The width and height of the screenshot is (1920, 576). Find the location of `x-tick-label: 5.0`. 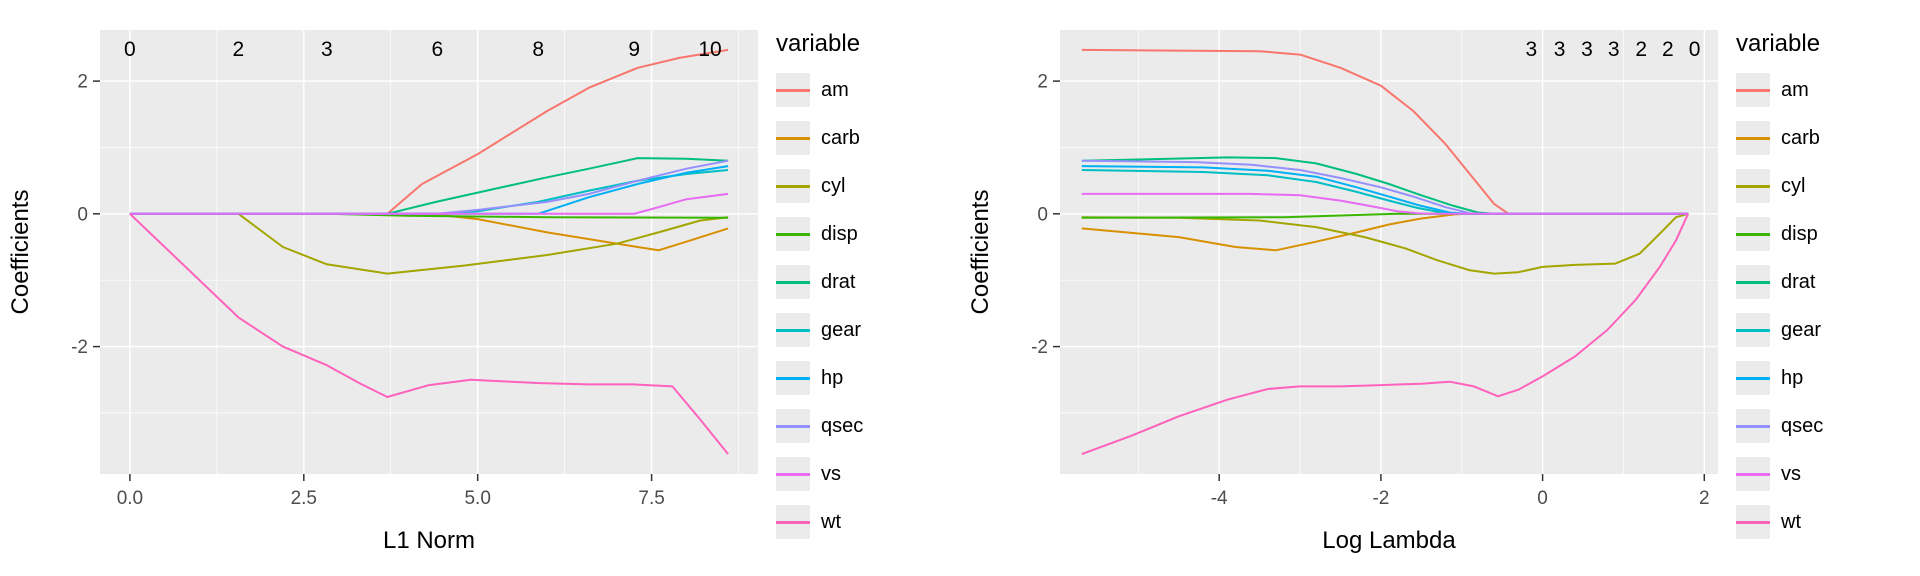

x-tick-label: 5.0 is located at coordinates (477, 498).